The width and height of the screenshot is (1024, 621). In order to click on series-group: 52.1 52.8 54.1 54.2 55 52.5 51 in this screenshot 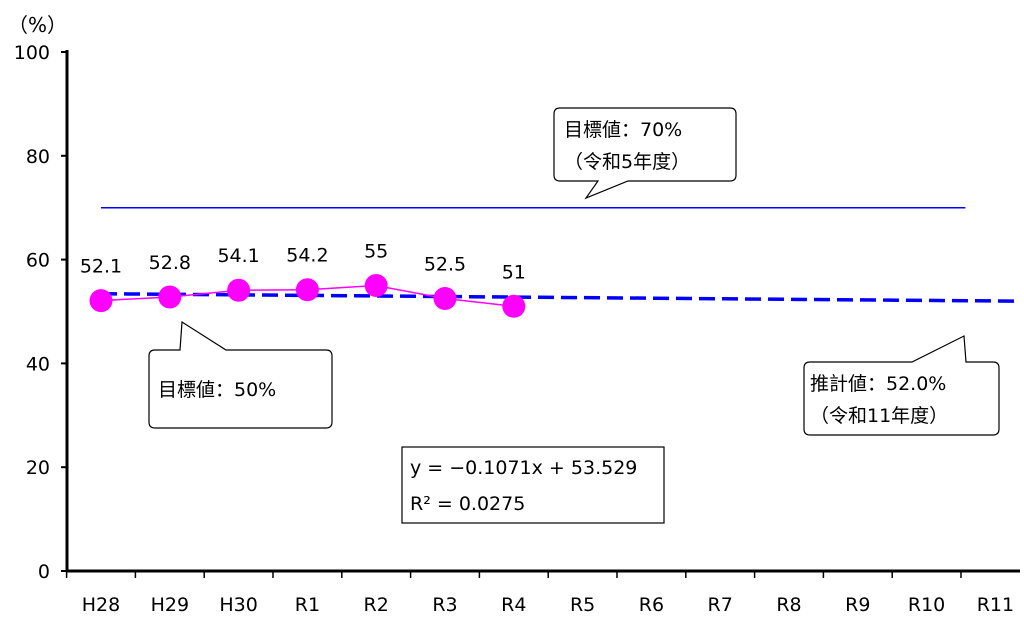, I will do `click(303, 279)`.